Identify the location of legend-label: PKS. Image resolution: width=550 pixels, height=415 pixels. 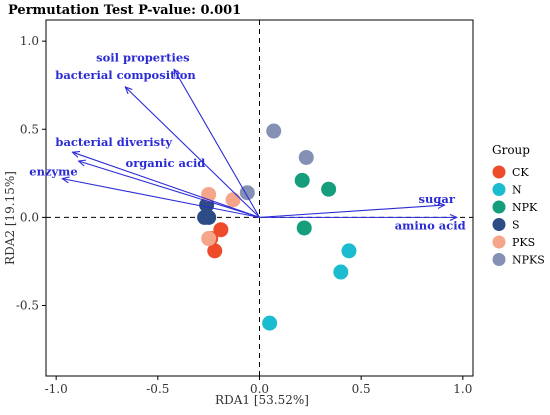
(523, 242).